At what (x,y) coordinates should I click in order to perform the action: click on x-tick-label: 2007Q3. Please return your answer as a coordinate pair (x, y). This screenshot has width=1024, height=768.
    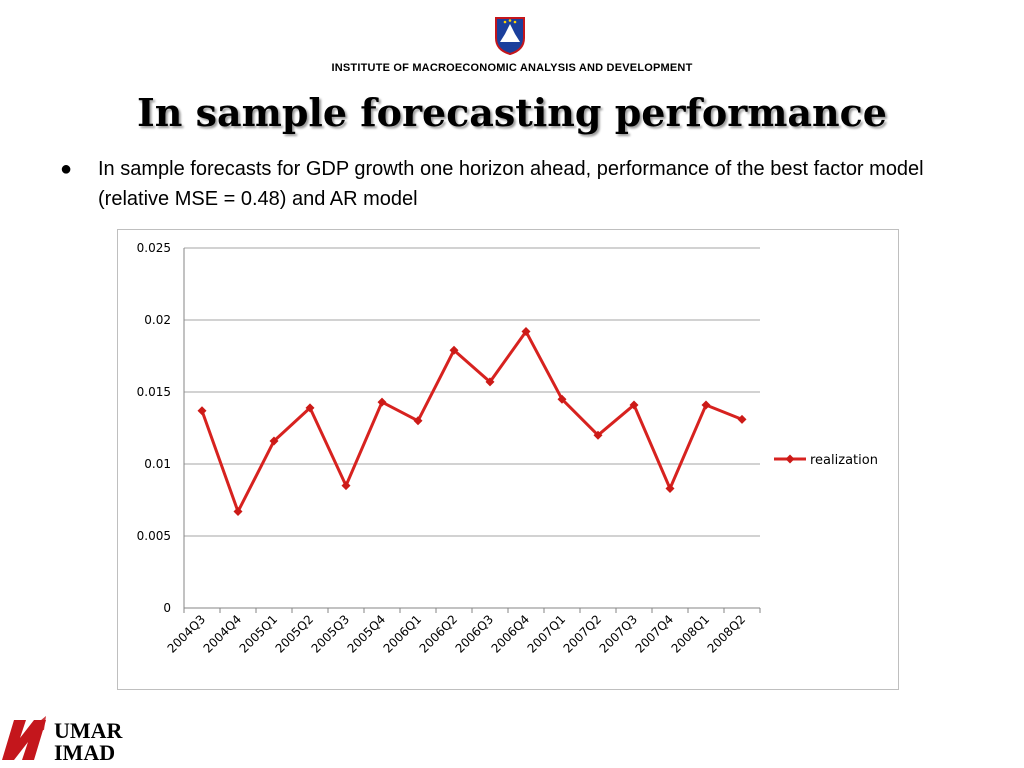
    Looking at the image, I should click on (619, 634).